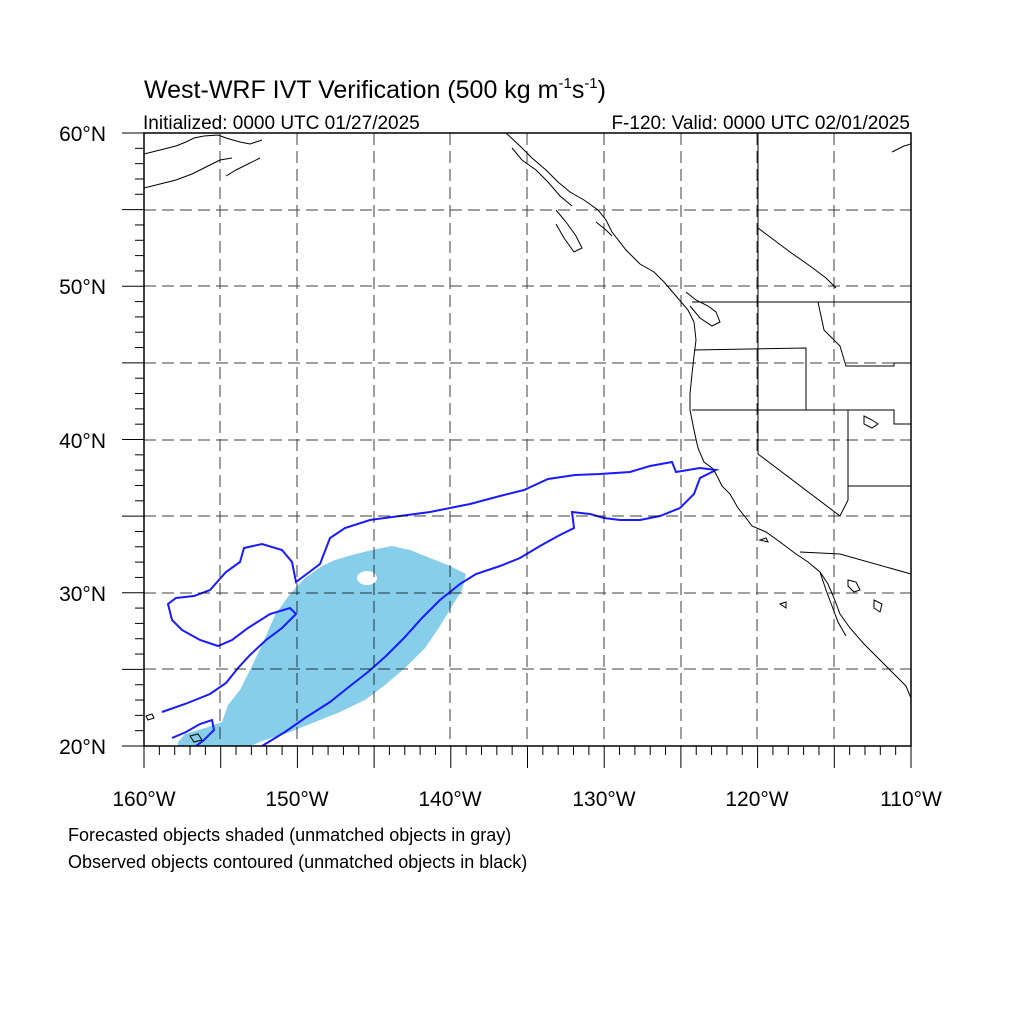  Describe the element at coordinates (367, 578) in the screenshot. I see `forecast-object-hole` at that location.